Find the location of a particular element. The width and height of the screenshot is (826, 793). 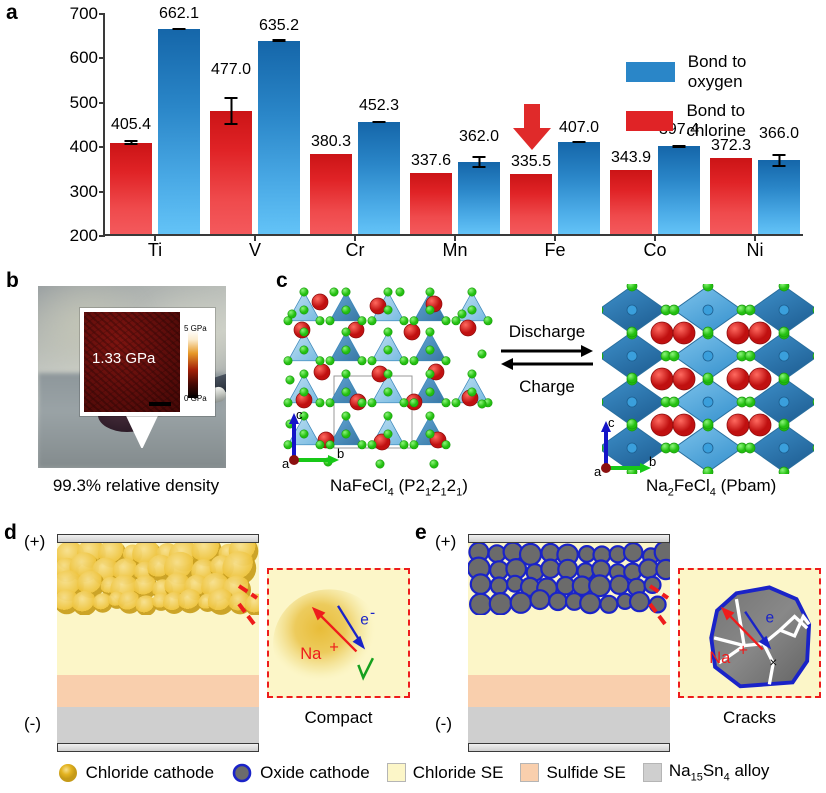

reaction-arrow-icons is located at coordinates (547, 357).